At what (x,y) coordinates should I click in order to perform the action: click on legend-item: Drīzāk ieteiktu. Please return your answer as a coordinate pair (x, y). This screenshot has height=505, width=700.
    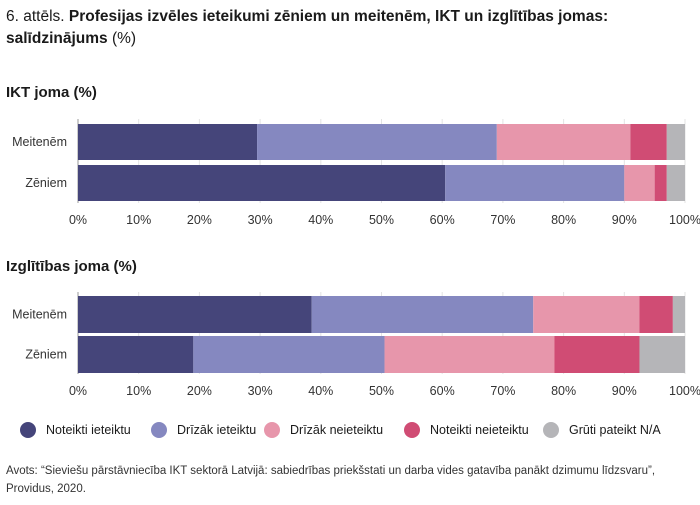
    Looking at the image, I should click on (203, 430).